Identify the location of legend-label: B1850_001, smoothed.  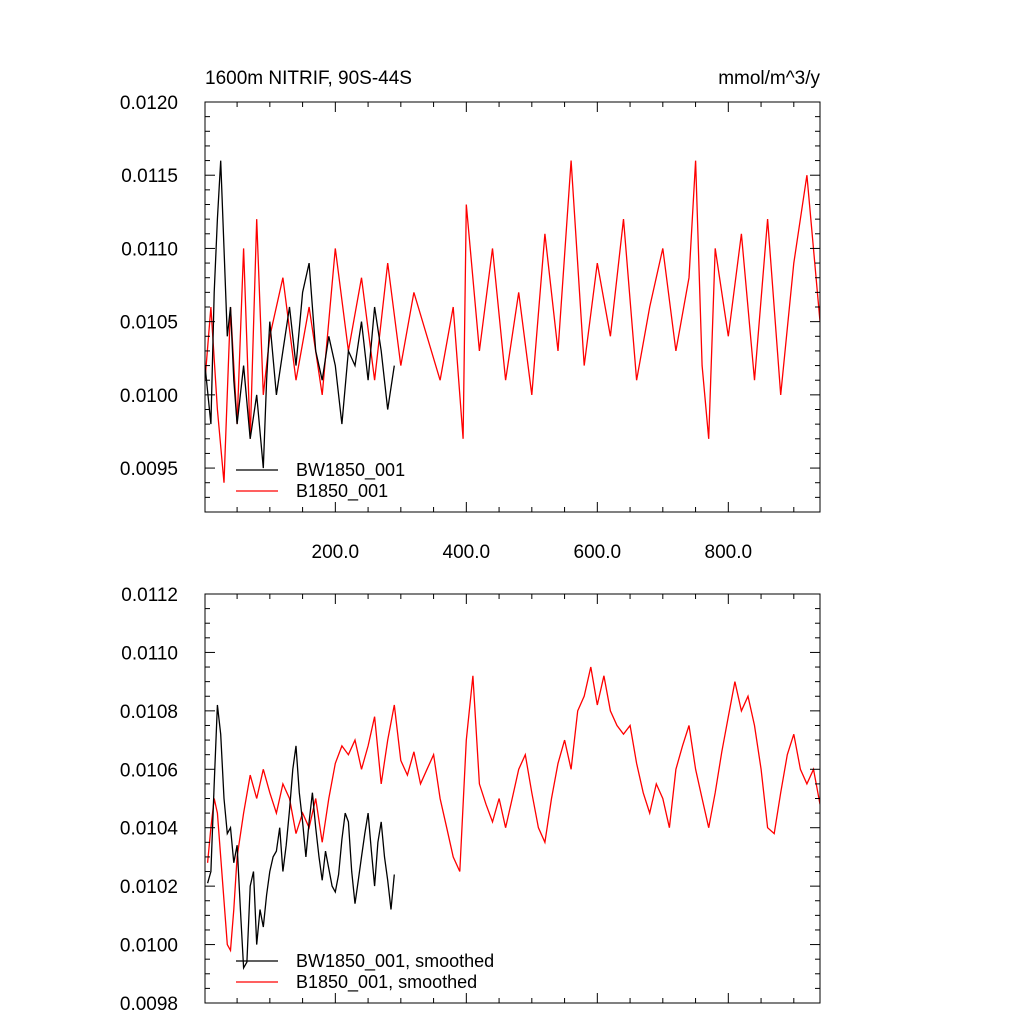
(386, 982).